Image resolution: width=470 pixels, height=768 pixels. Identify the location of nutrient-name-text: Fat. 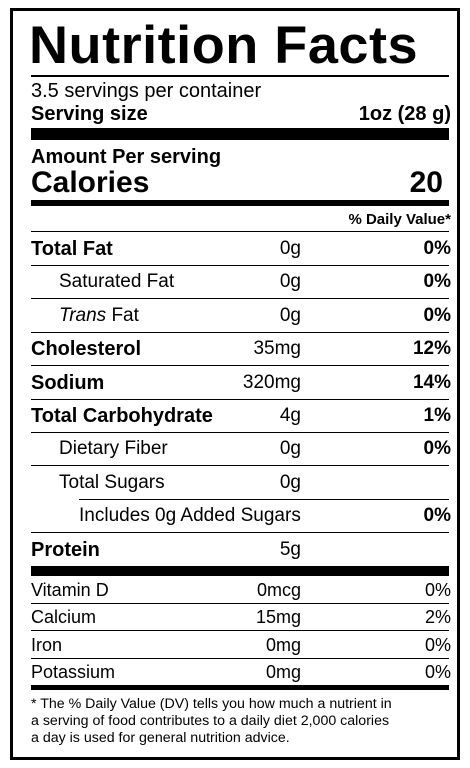
(125, 315).